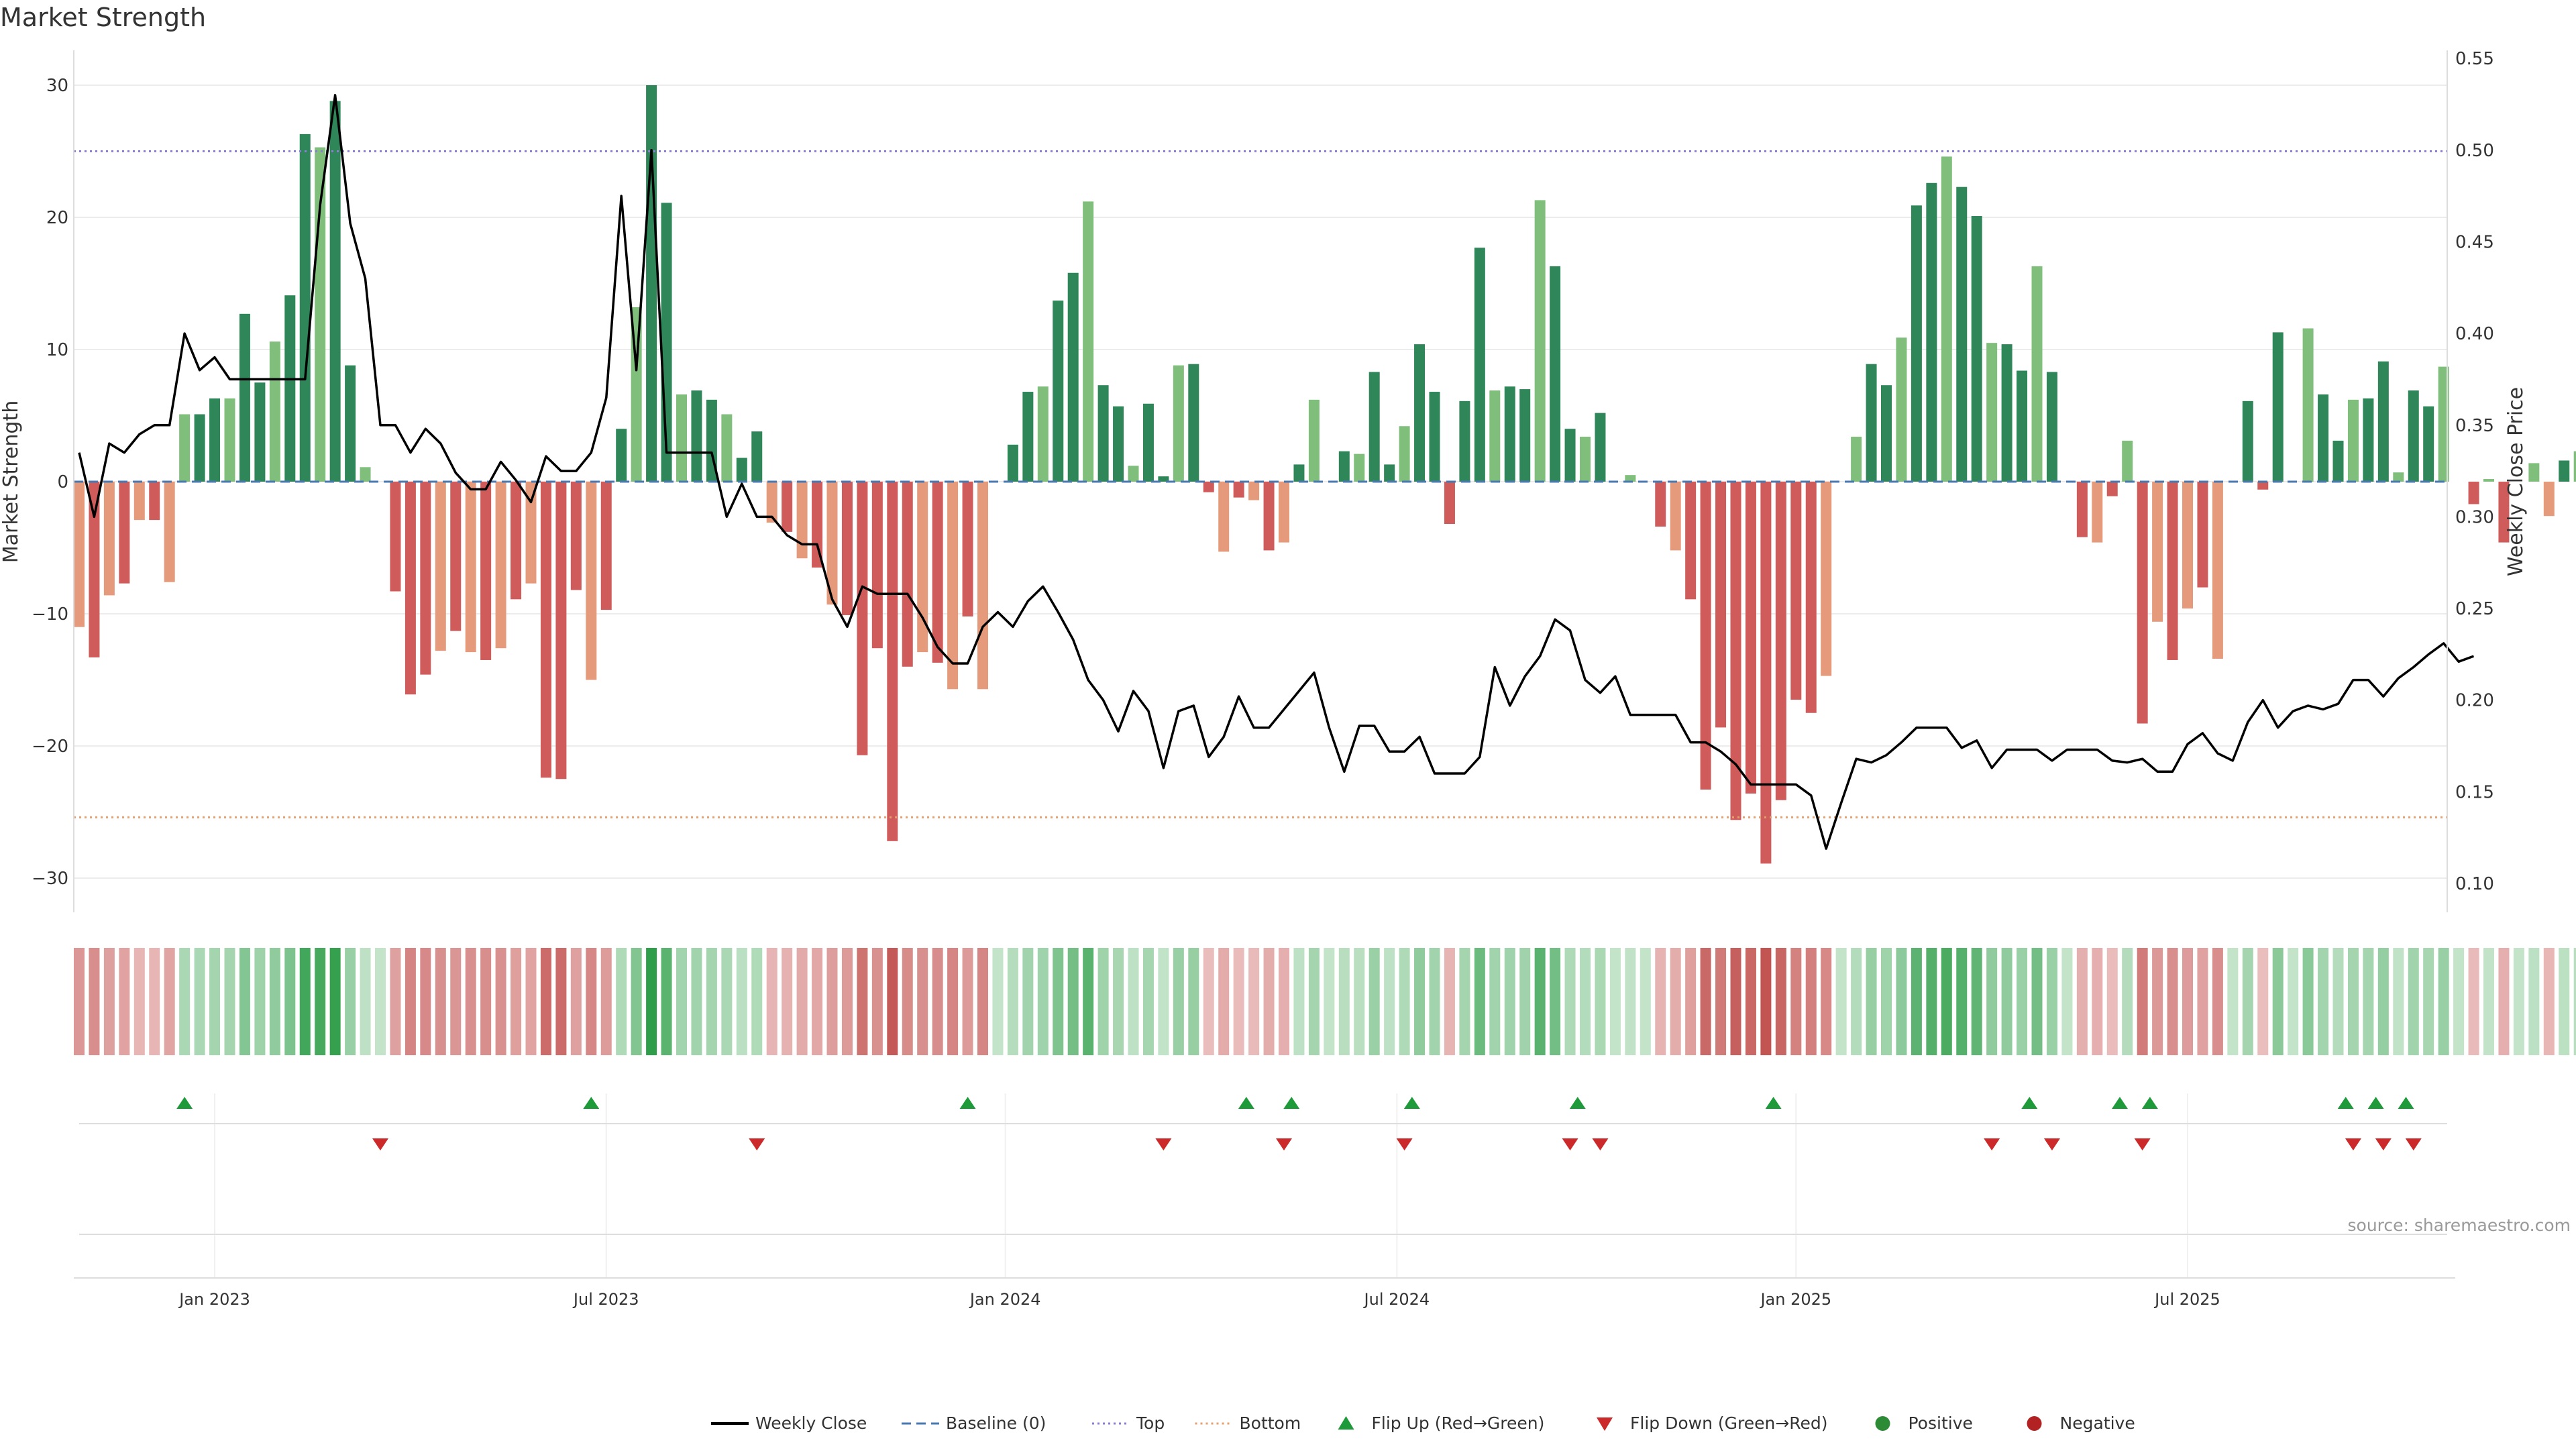 This screenshot has width=2576, height=1449. What do you see at coordinates (2474, 517) in the screenshot?
I see `right-tick-label: 0.30` at bounding box center [2474, 517].